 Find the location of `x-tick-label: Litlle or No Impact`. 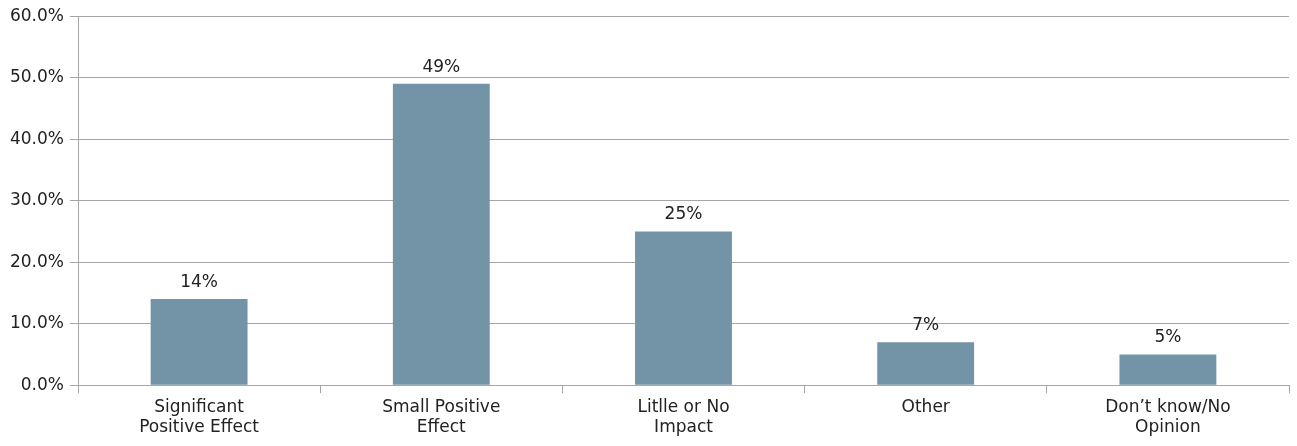

x-tick-label: Litlle or No Impact is located at coordinates (683, 416).